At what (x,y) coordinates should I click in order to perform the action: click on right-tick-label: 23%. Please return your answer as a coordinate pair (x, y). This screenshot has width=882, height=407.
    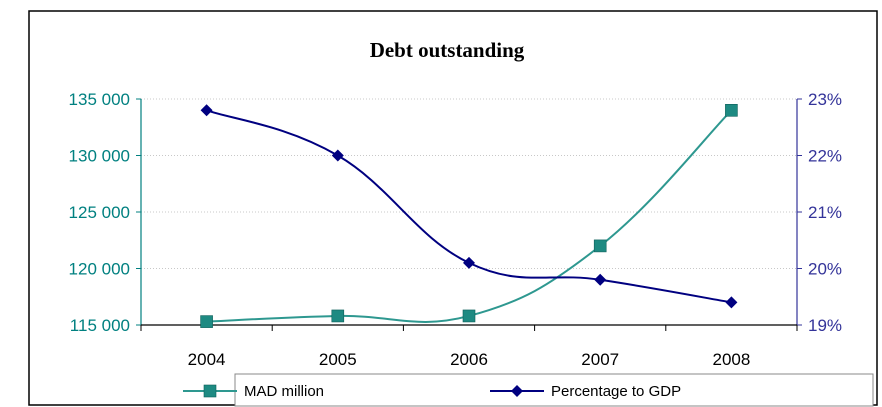
    Looking at the image, I should click on (825, 99).